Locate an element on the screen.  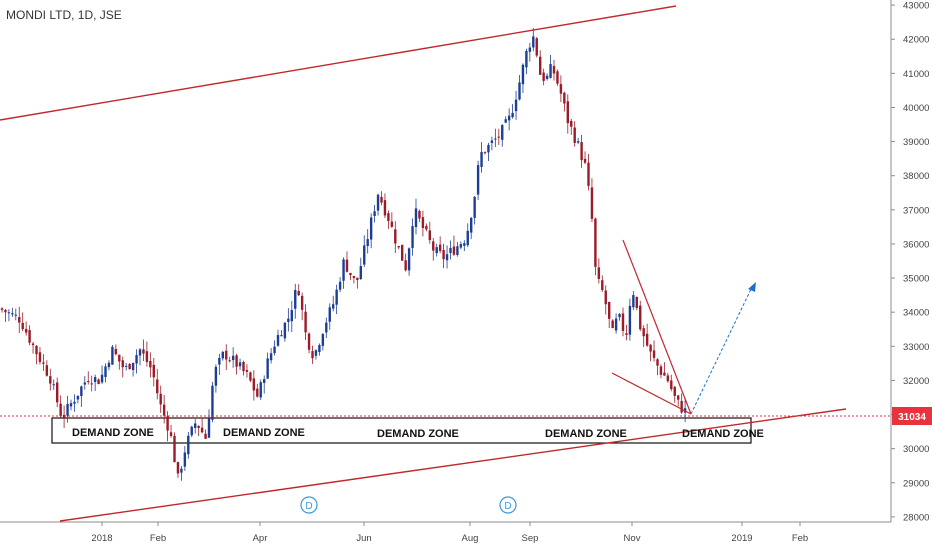
demand-zone-box is located at coordinates (401, 430).